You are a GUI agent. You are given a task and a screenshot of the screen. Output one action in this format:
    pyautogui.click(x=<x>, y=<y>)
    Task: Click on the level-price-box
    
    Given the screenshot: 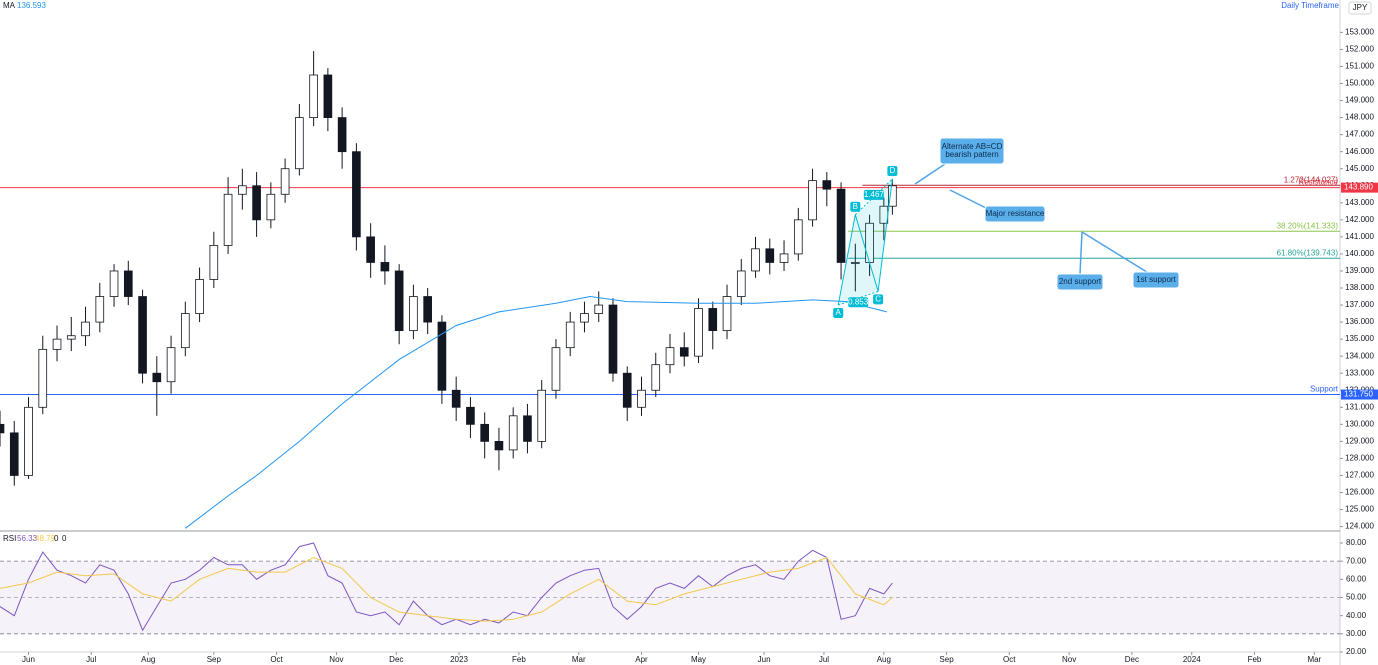 What is the action you would take?
    pyautogui.click(x=1359, y=187)
    